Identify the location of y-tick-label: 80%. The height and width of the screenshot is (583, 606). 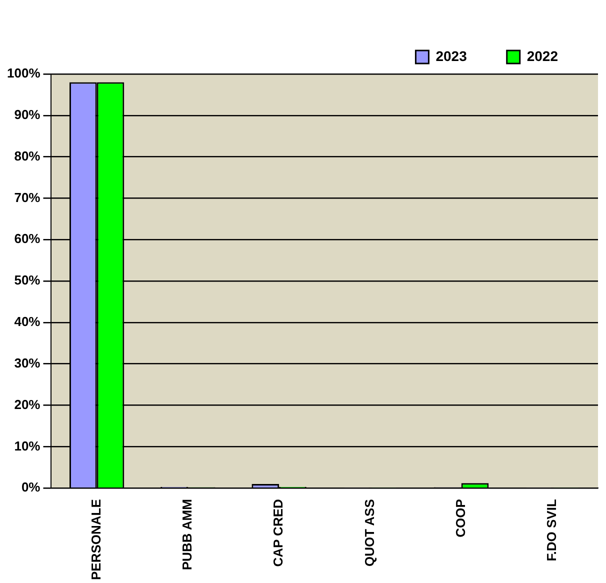
(27, 156).